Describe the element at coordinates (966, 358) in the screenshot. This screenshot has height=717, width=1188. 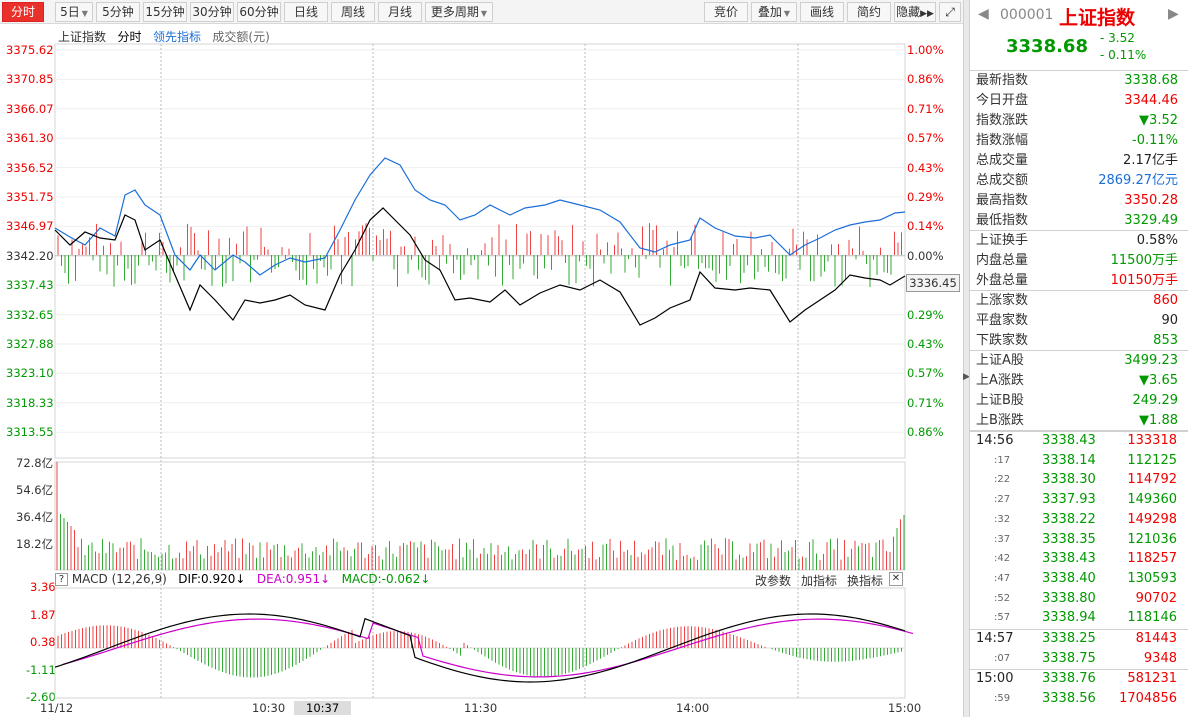
I see `panel-splitter: ▶` at that location.